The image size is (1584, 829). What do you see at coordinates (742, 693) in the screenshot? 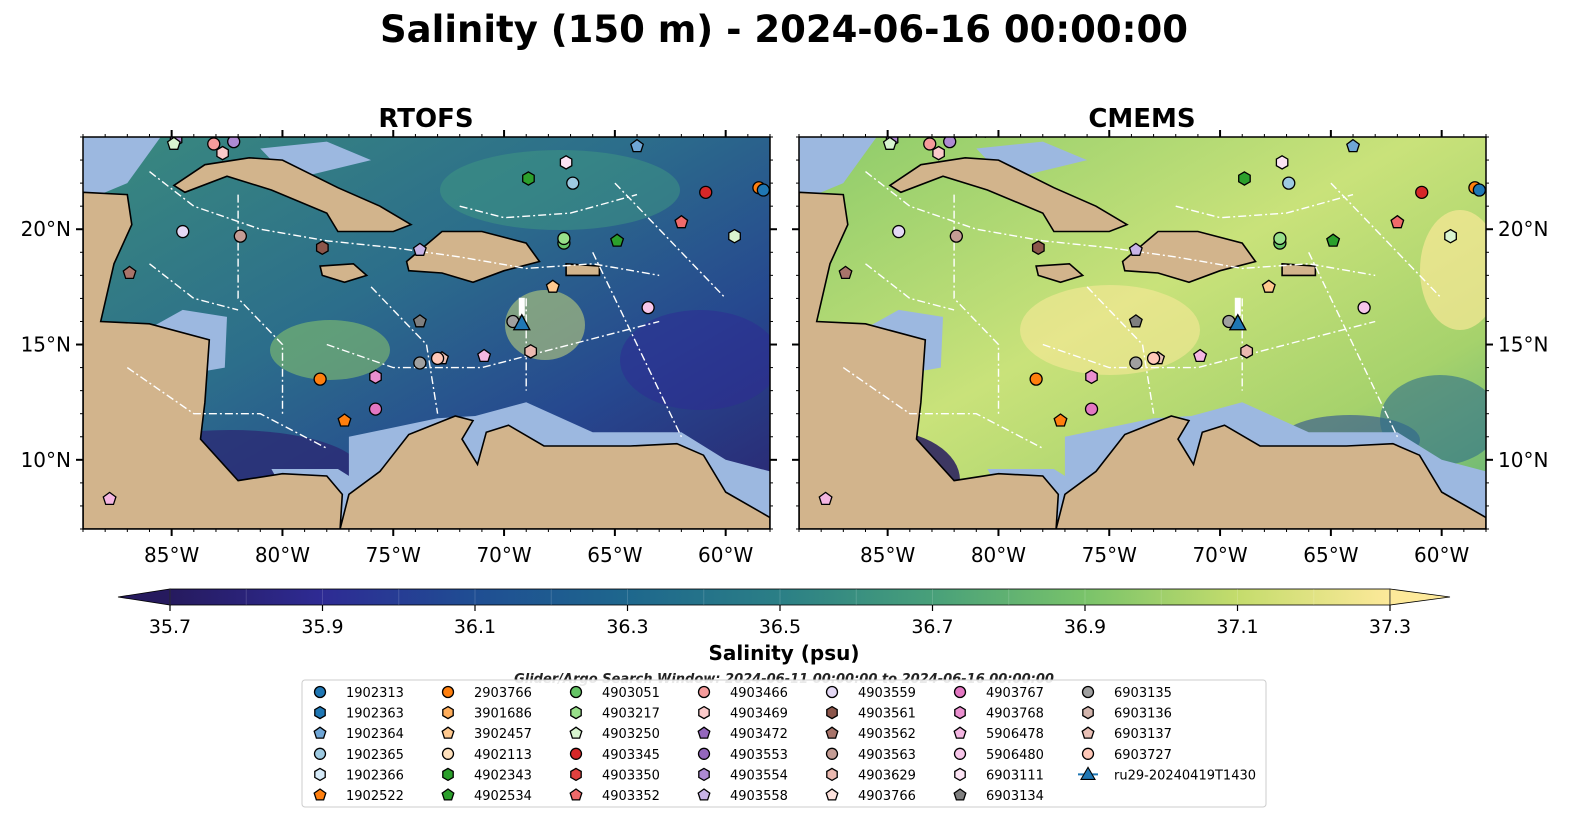
I see `legend-entry: 4903466` at bounding box center [742, 693].